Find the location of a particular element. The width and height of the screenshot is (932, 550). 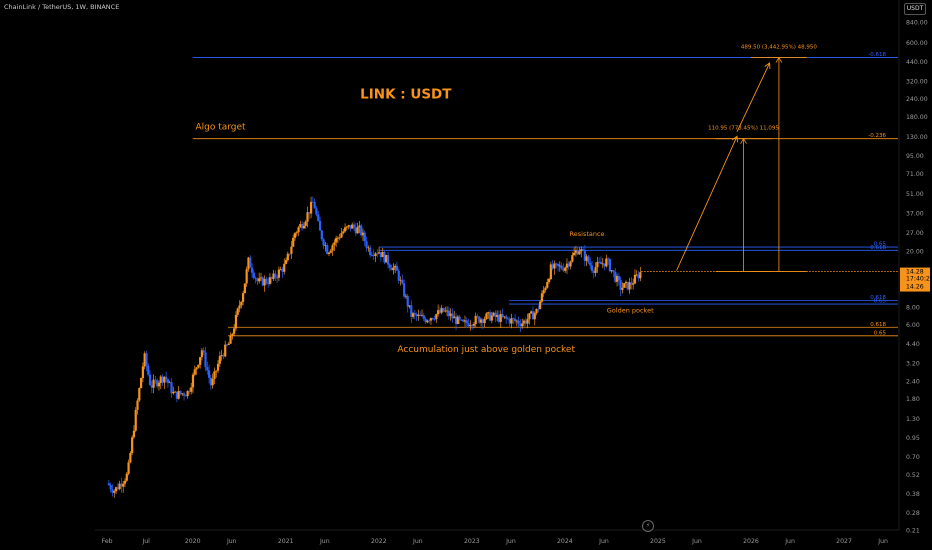

y-tick-label: 37.00 is located at coordinates (915, 214).